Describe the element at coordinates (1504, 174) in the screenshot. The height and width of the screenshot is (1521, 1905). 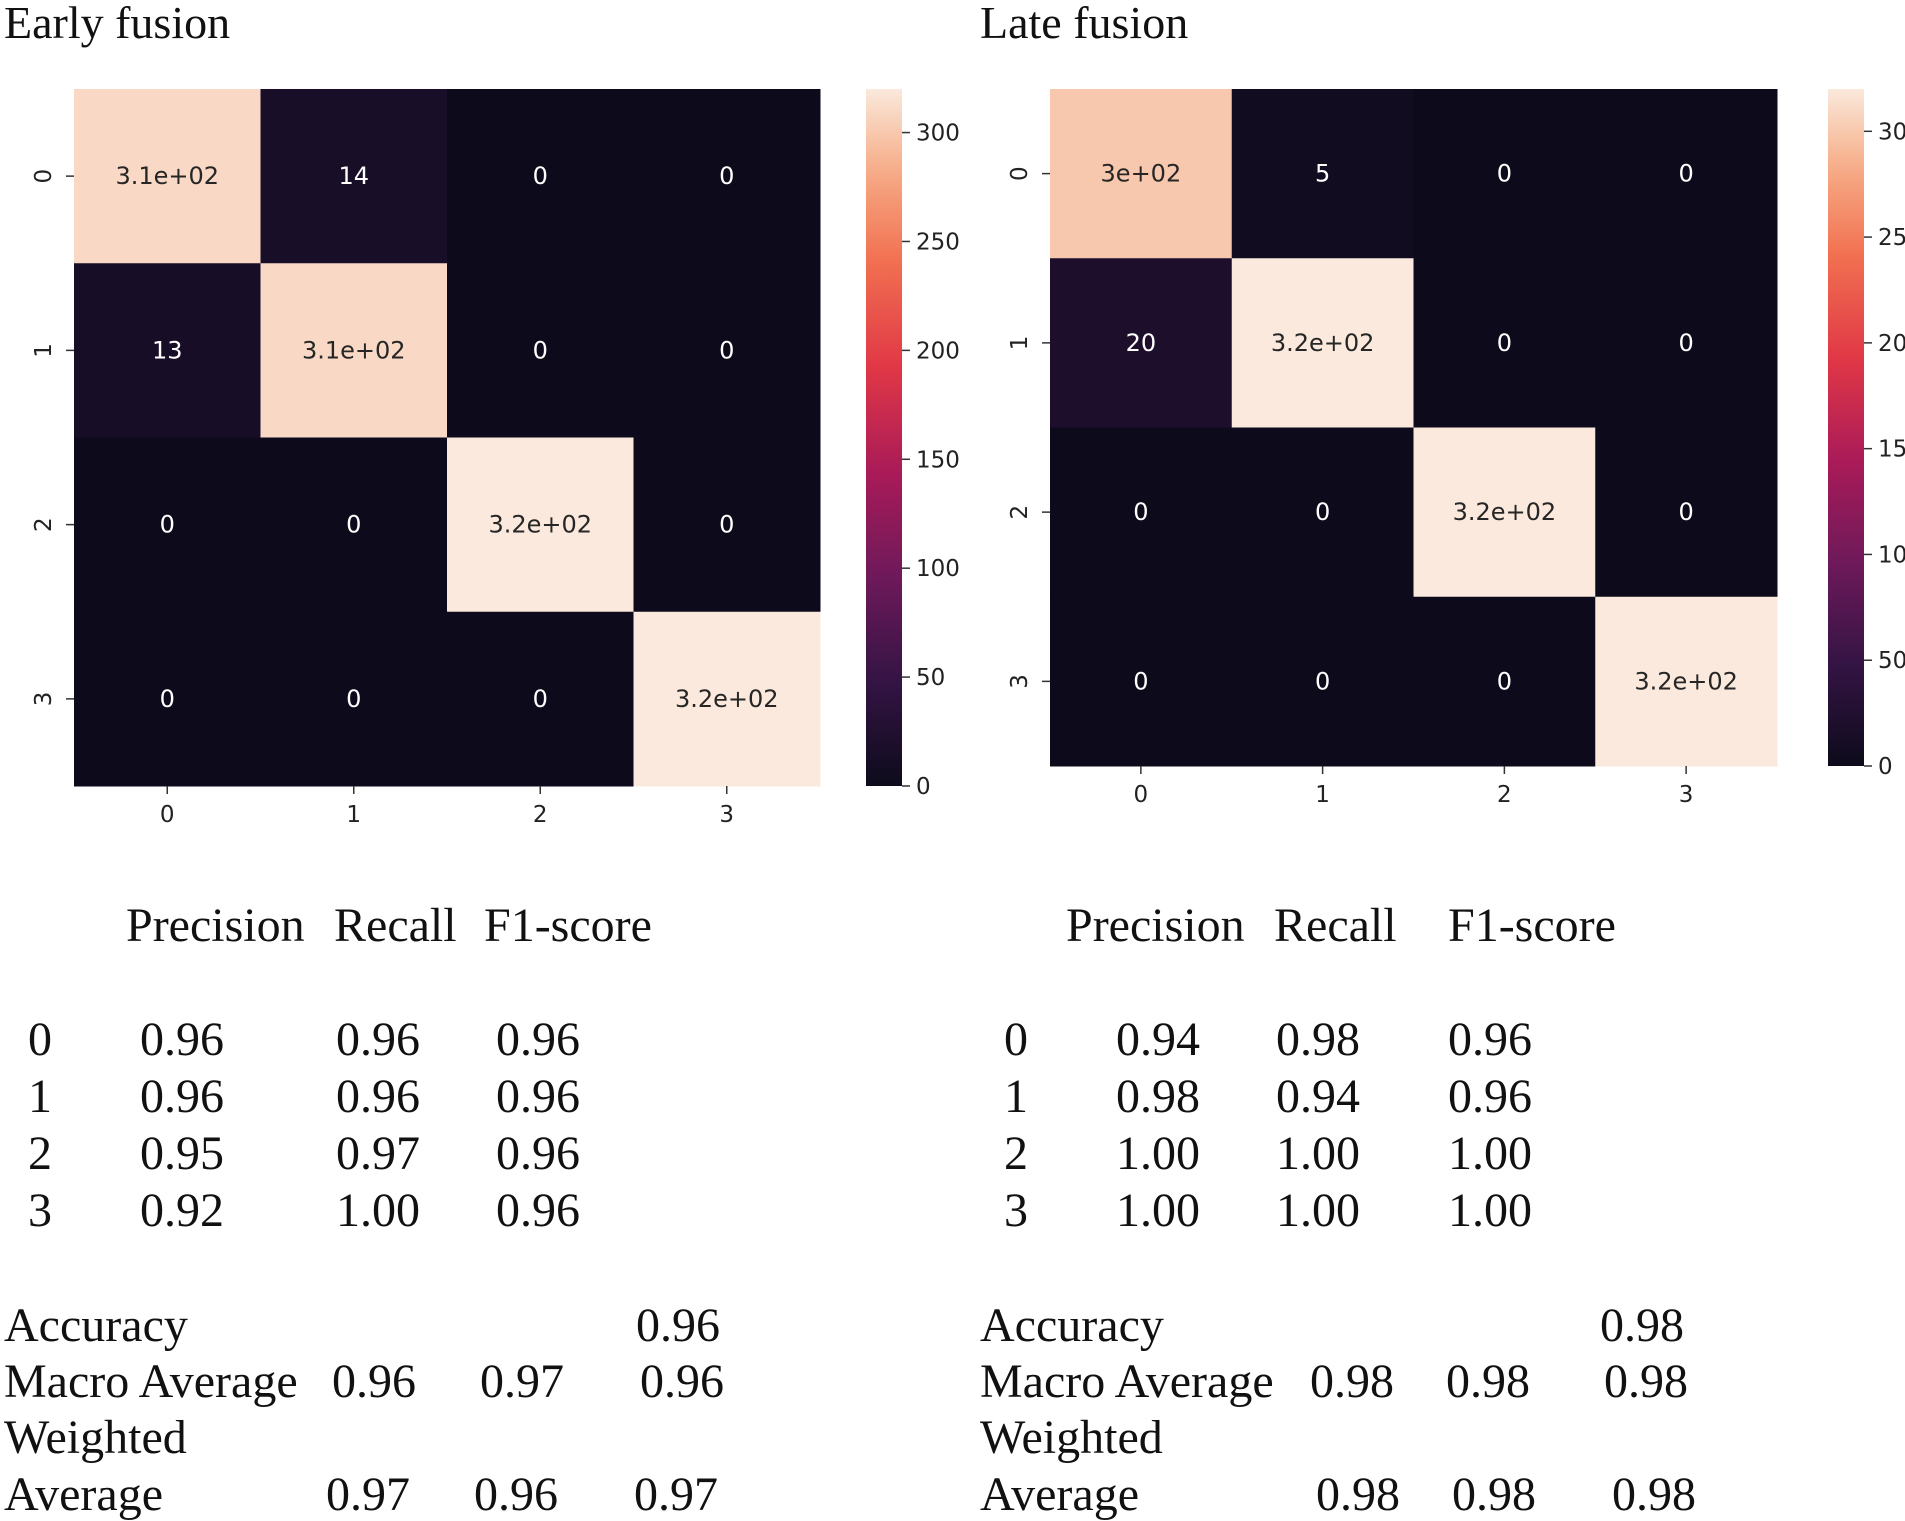
I see `late-cell-label-0-2: 0` at that location.